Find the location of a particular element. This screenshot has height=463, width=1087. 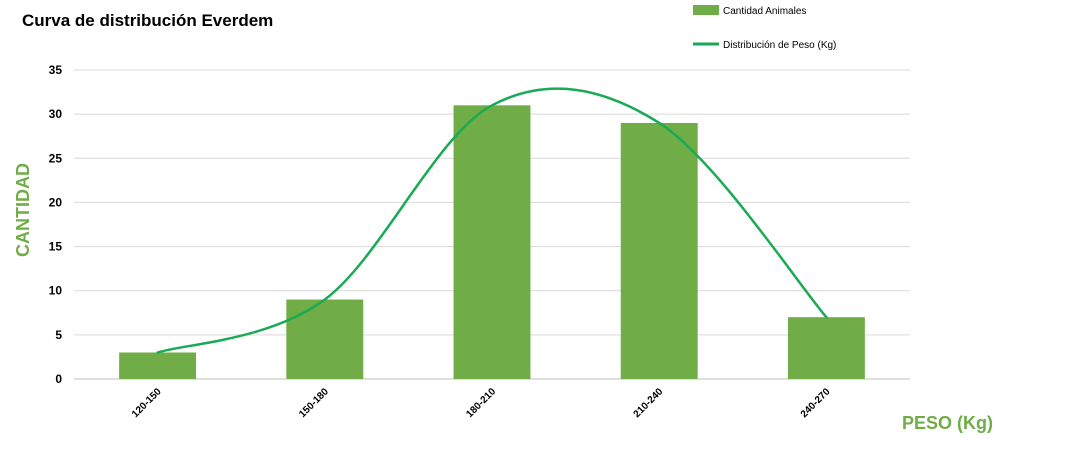

y-axis-label: CANTIDAD is located at coordinates (23, 210).